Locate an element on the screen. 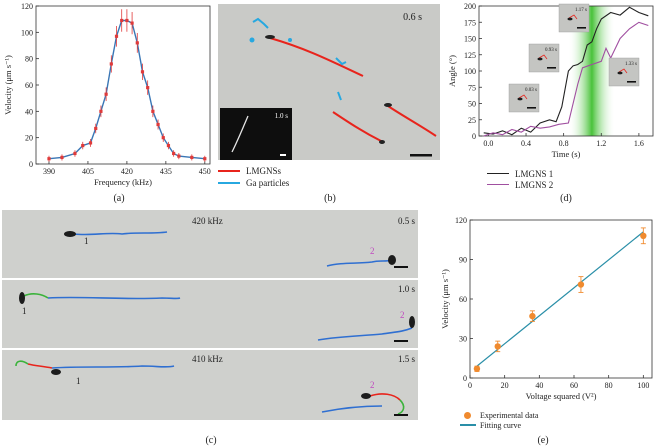  x-tick-label: 100 is located at coordinates (643, 385).